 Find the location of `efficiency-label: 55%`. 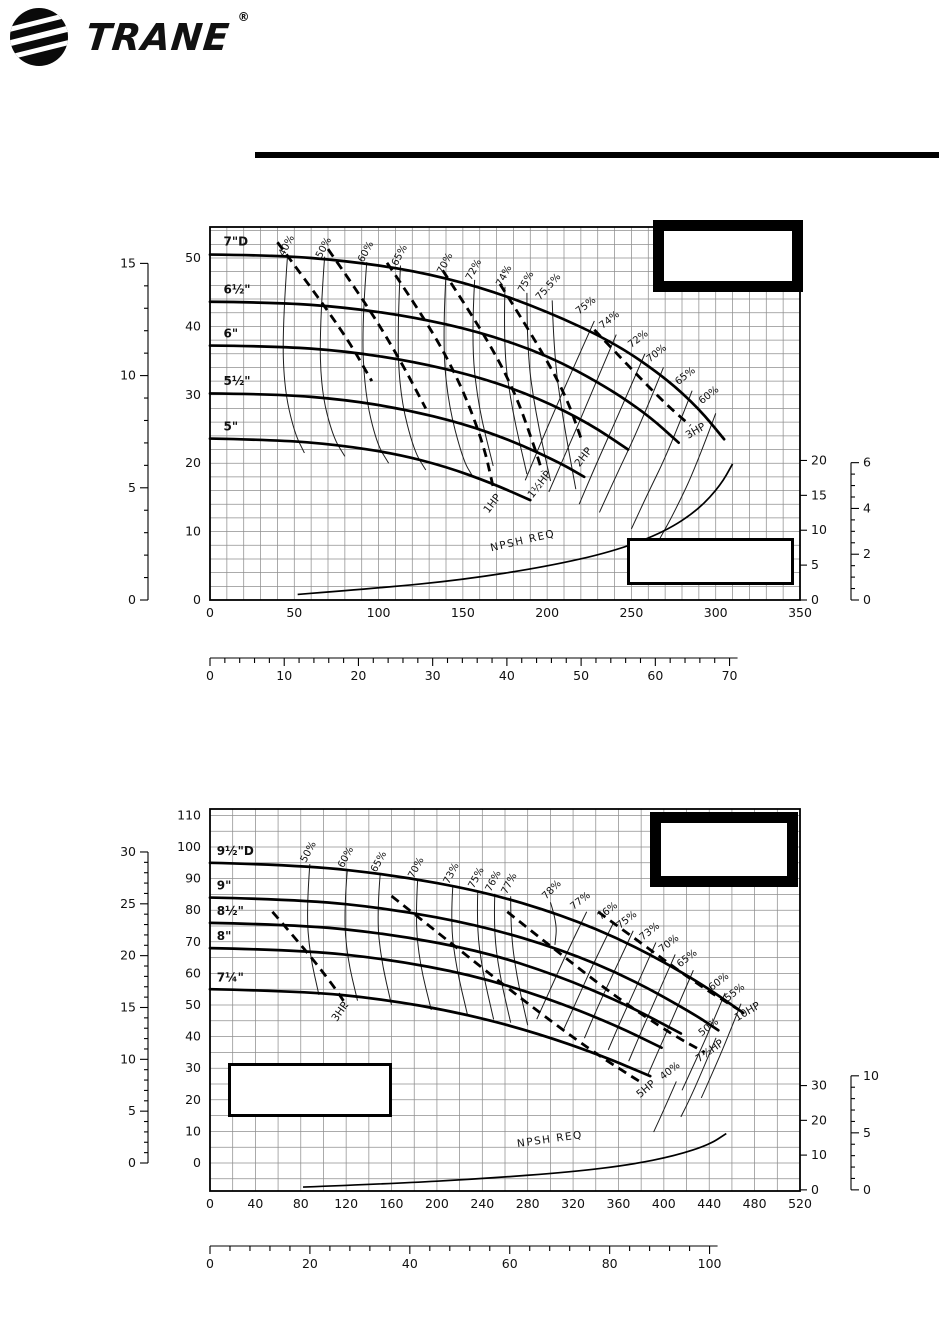

efficiency-label: 55% is located at coordinates (735, 993).